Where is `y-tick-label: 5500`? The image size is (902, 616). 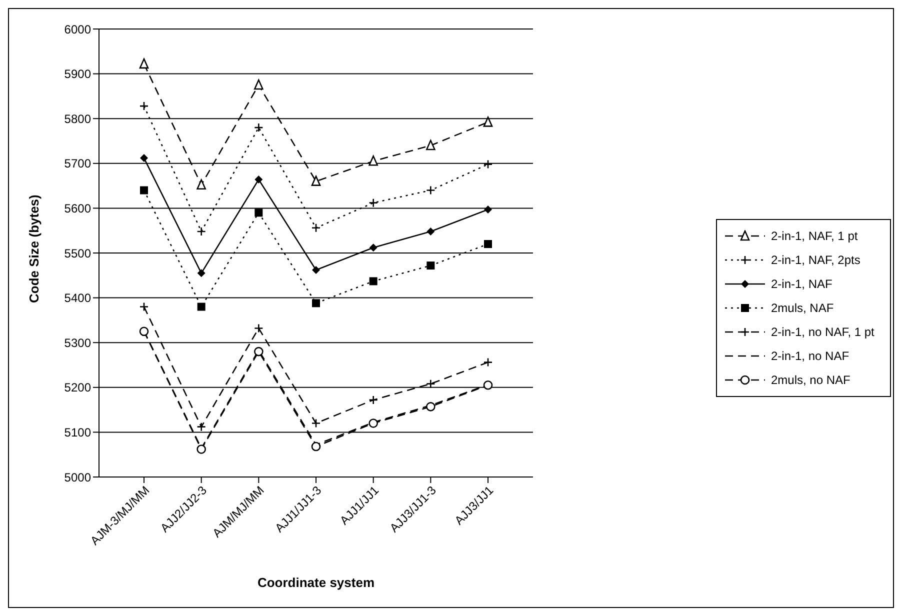 y-tick-label: 5500 is located at coordinates (78, 253).